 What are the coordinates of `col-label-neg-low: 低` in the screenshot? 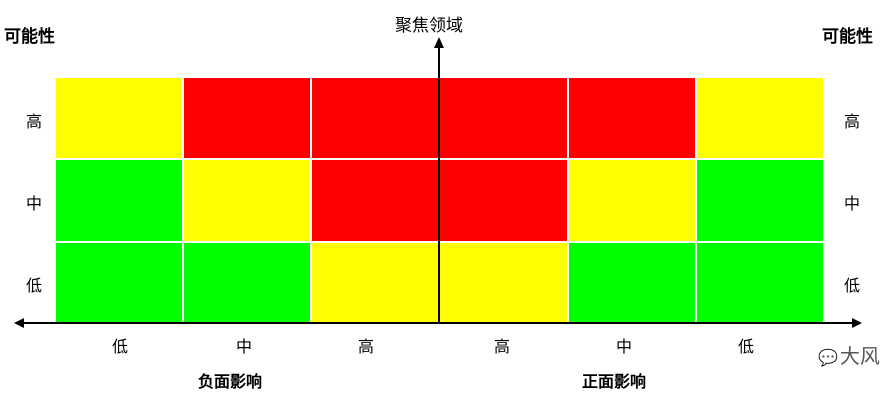 It's located at (119, 346).